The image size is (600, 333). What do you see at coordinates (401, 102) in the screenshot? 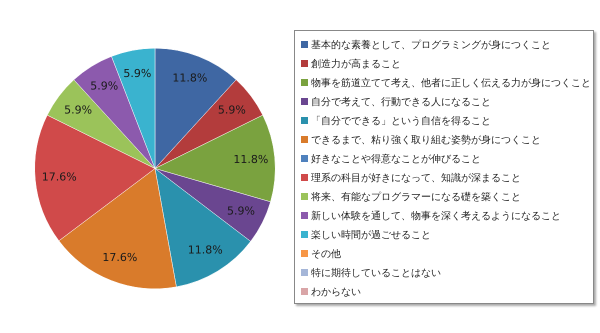
I see `legend-label: 自分で考えて、行動できる人になること` at bounding box center [401, 102].